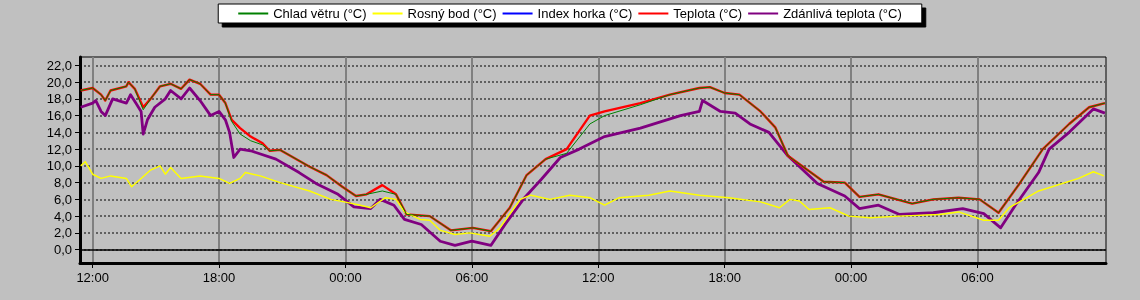 The width and height of the screenshot is (1140, 300). I want to click on y-tick-label: 0,0, so click(62, 250).